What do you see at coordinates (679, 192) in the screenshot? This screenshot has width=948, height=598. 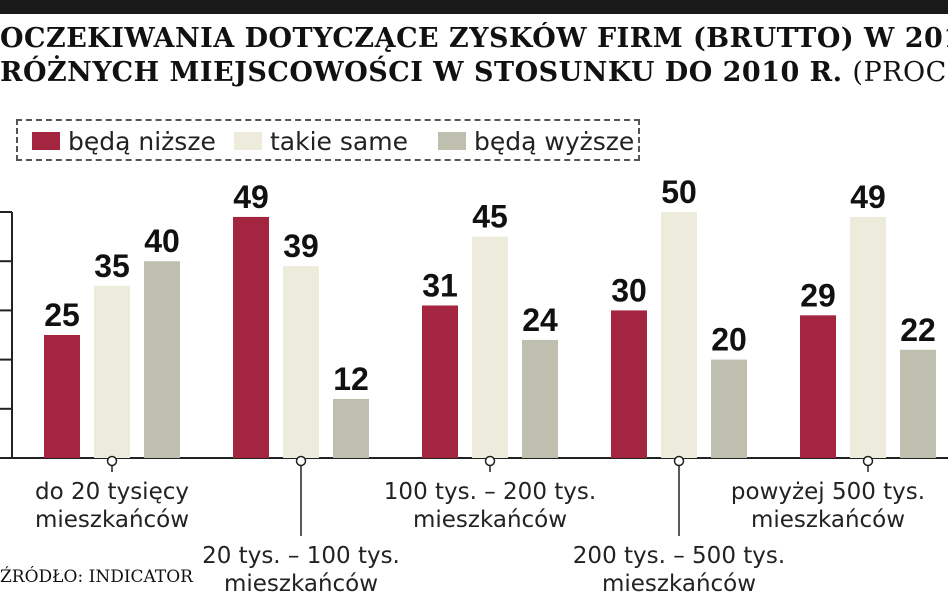 I see `data-label: 50` at bounding box center [679, 192].